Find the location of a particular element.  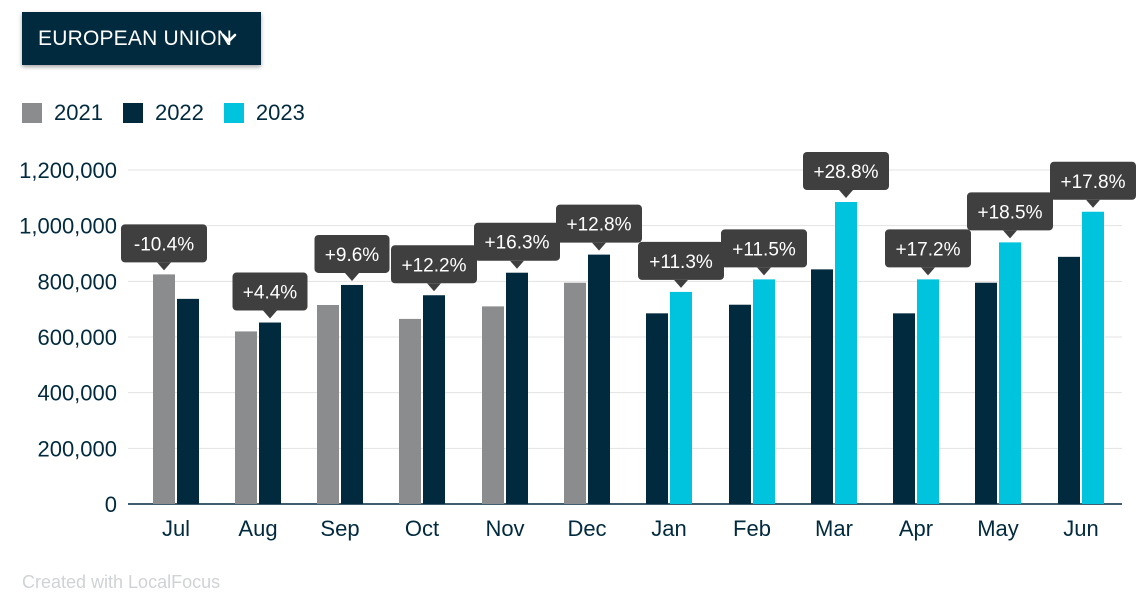

y-tick-label: 1,000,000 is located at coordinates (68, 226).